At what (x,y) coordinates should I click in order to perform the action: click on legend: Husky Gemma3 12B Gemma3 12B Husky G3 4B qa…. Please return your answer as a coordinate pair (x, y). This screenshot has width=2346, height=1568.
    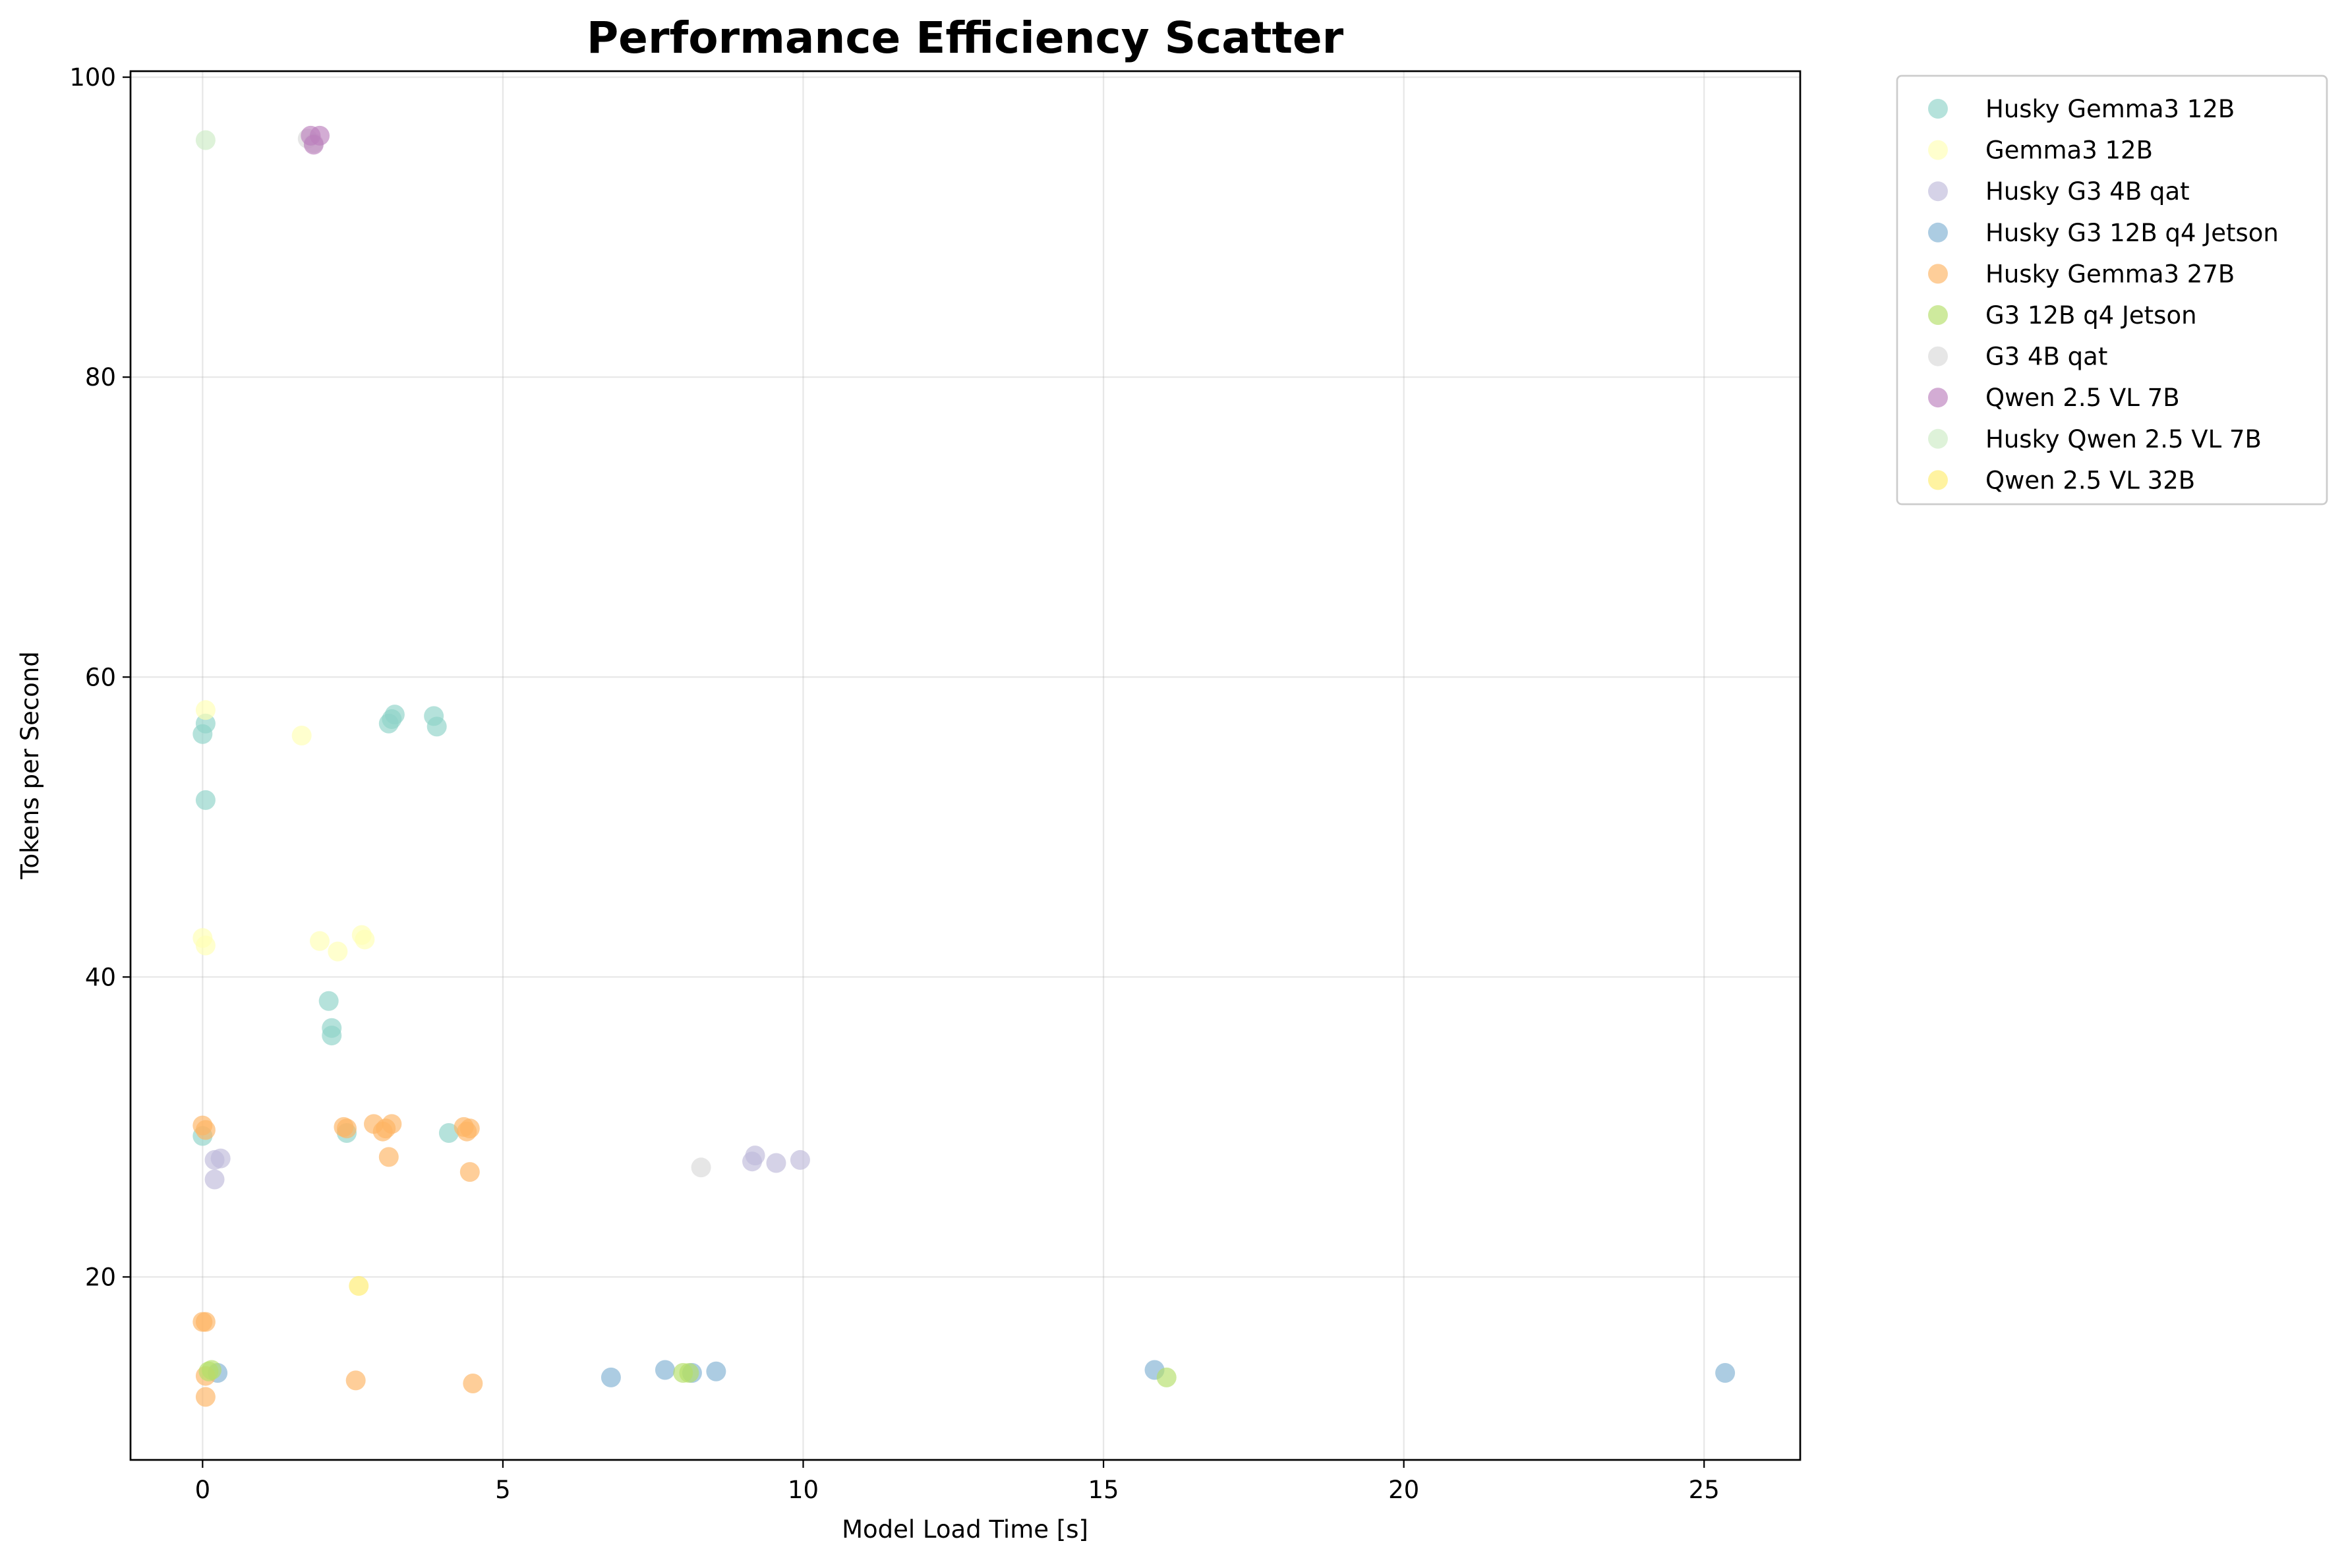
    Looking at the image, I should click on (2112, 290).